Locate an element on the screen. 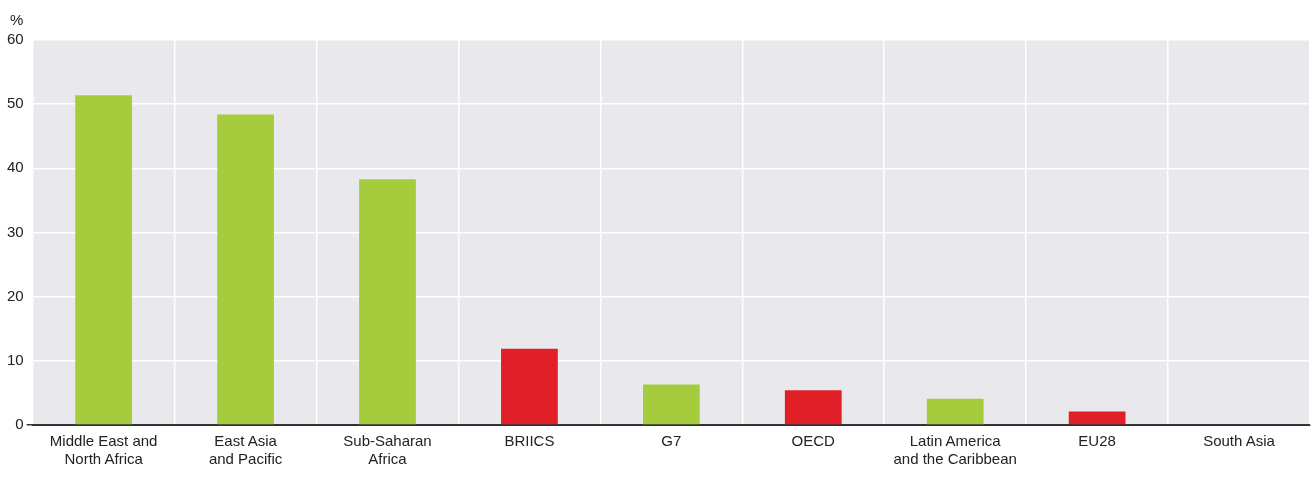 This screenshot has width=1312, height=477. y-tick-label: 10 is located at coordinates (15, 359).